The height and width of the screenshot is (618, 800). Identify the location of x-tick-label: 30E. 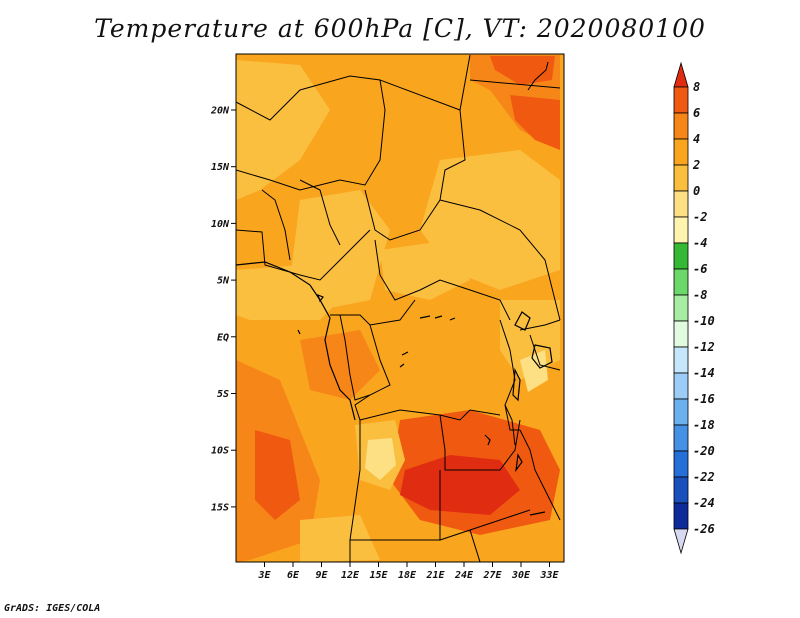
(521, 575).